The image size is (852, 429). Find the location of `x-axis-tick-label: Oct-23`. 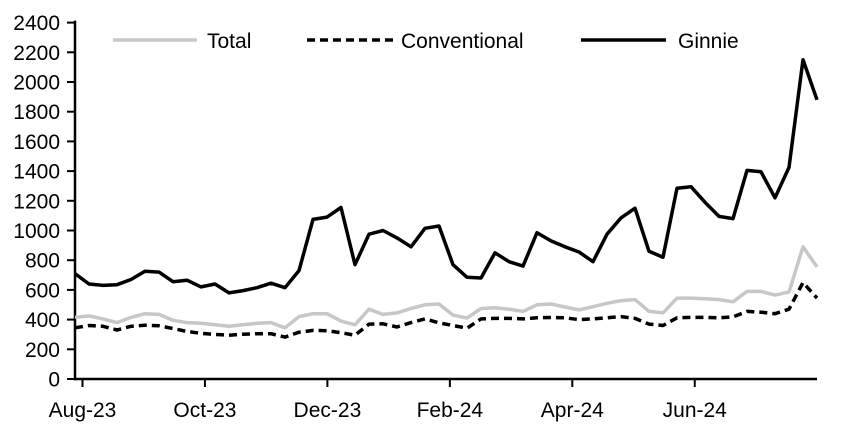

x-axis-tick-label: Oct-23 is located at coordinates (204, 410).